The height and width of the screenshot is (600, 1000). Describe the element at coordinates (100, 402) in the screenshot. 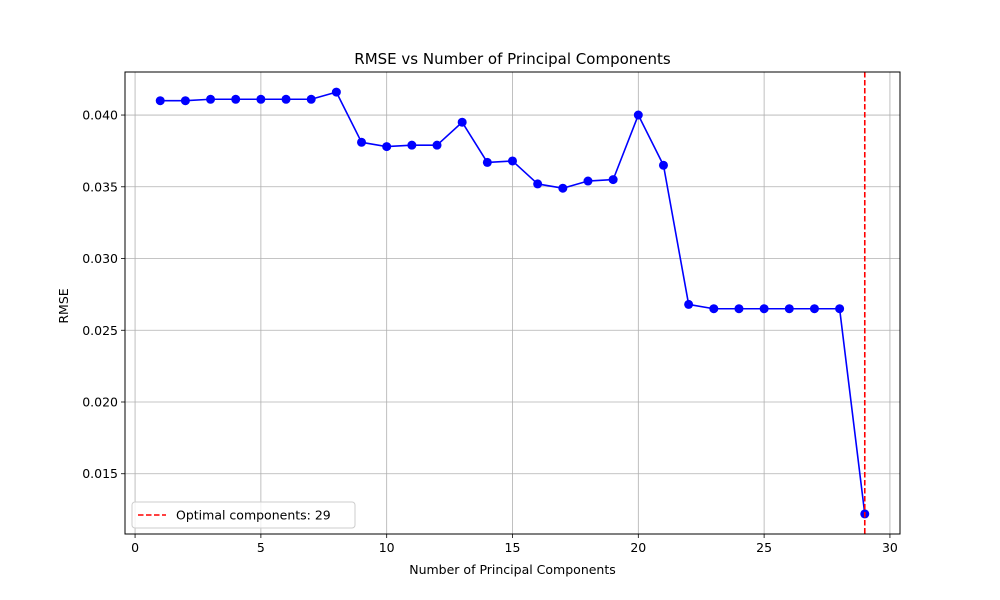

I see `y-tick-label: 0.020` at that location.